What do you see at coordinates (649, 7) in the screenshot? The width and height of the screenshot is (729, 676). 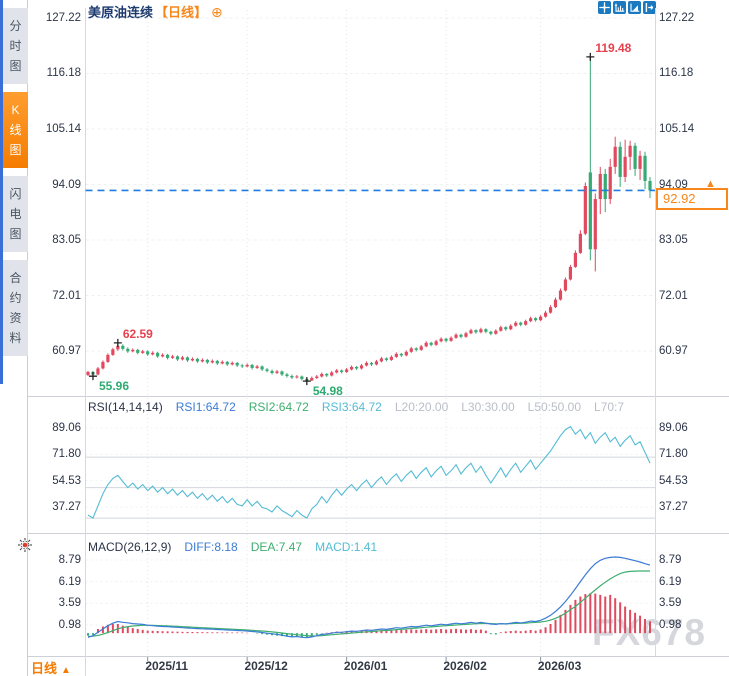 I see `page-forward-icon` at bounding box center [649, 7].